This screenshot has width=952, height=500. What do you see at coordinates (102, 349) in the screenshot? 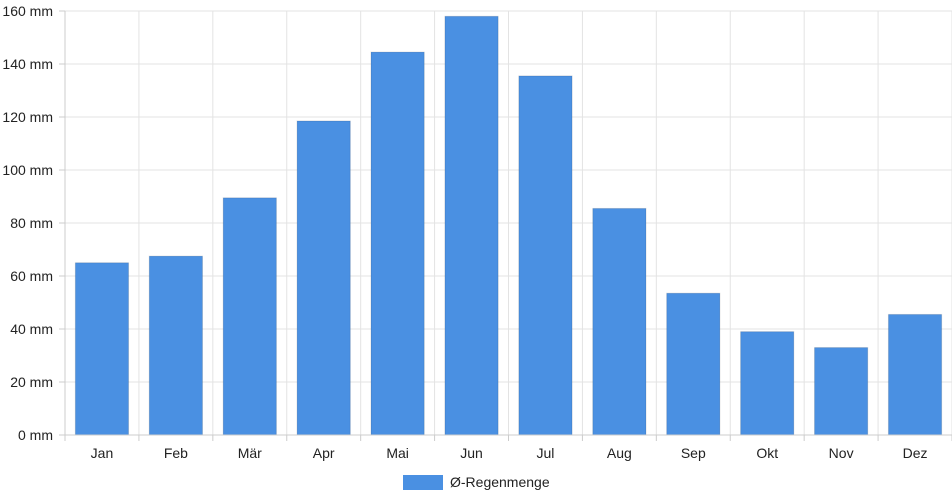
I see `bar-jan` at bounding box center [102, 349].